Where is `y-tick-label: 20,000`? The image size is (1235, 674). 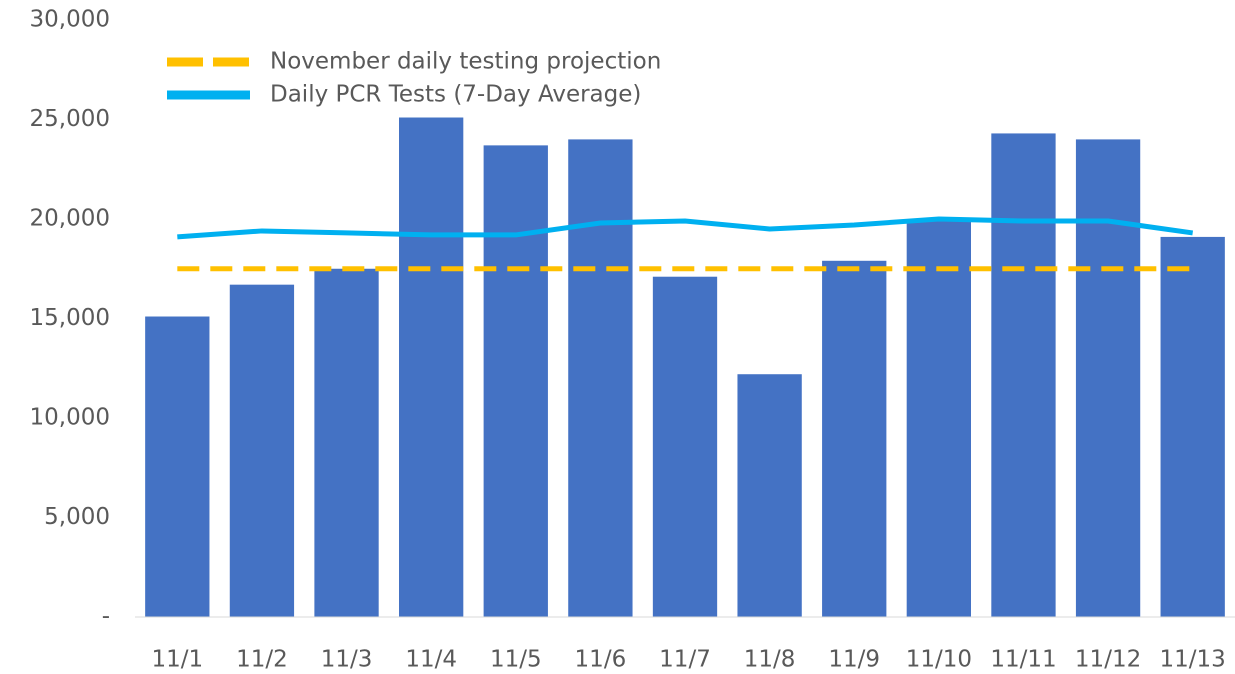
y-tick-label: 20,000 is located at coordinates (70, 219).